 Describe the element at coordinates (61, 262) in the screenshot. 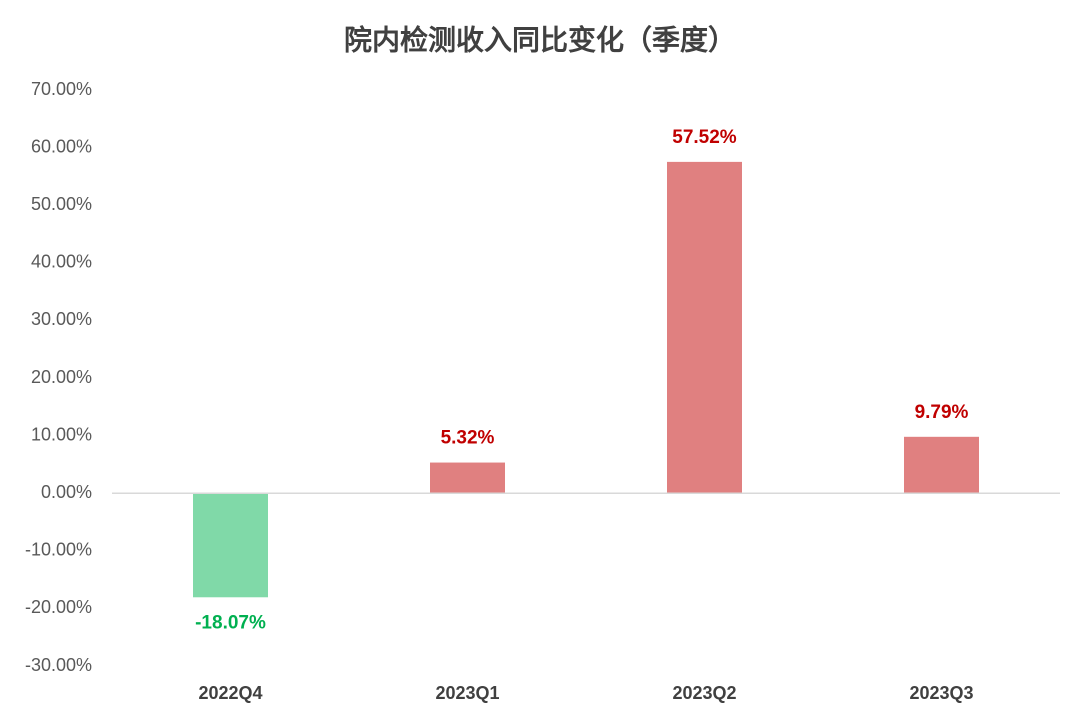

I see `y-tick-label: 40.00%` at that location.